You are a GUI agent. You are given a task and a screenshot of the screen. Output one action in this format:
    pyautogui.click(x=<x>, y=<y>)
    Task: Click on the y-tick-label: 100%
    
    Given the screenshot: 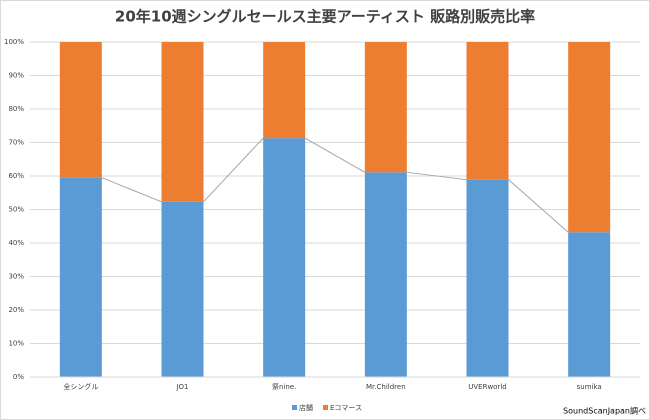 What is the action you would take?
    pyautogui.click(x=14, y=42)
    